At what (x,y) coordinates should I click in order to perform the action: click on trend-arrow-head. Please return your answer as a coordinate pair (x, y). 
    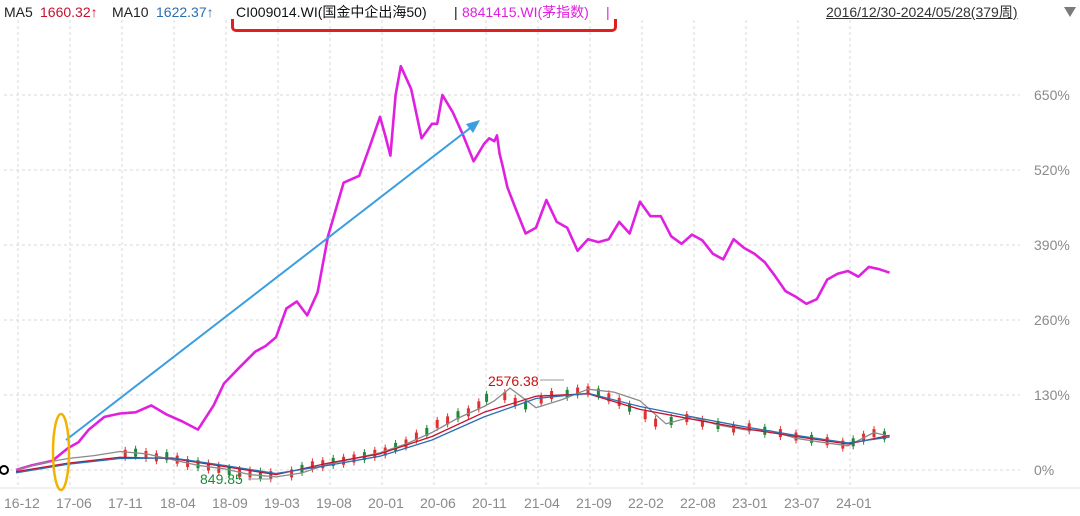
    Looking at the image, I should click on (473, 126).